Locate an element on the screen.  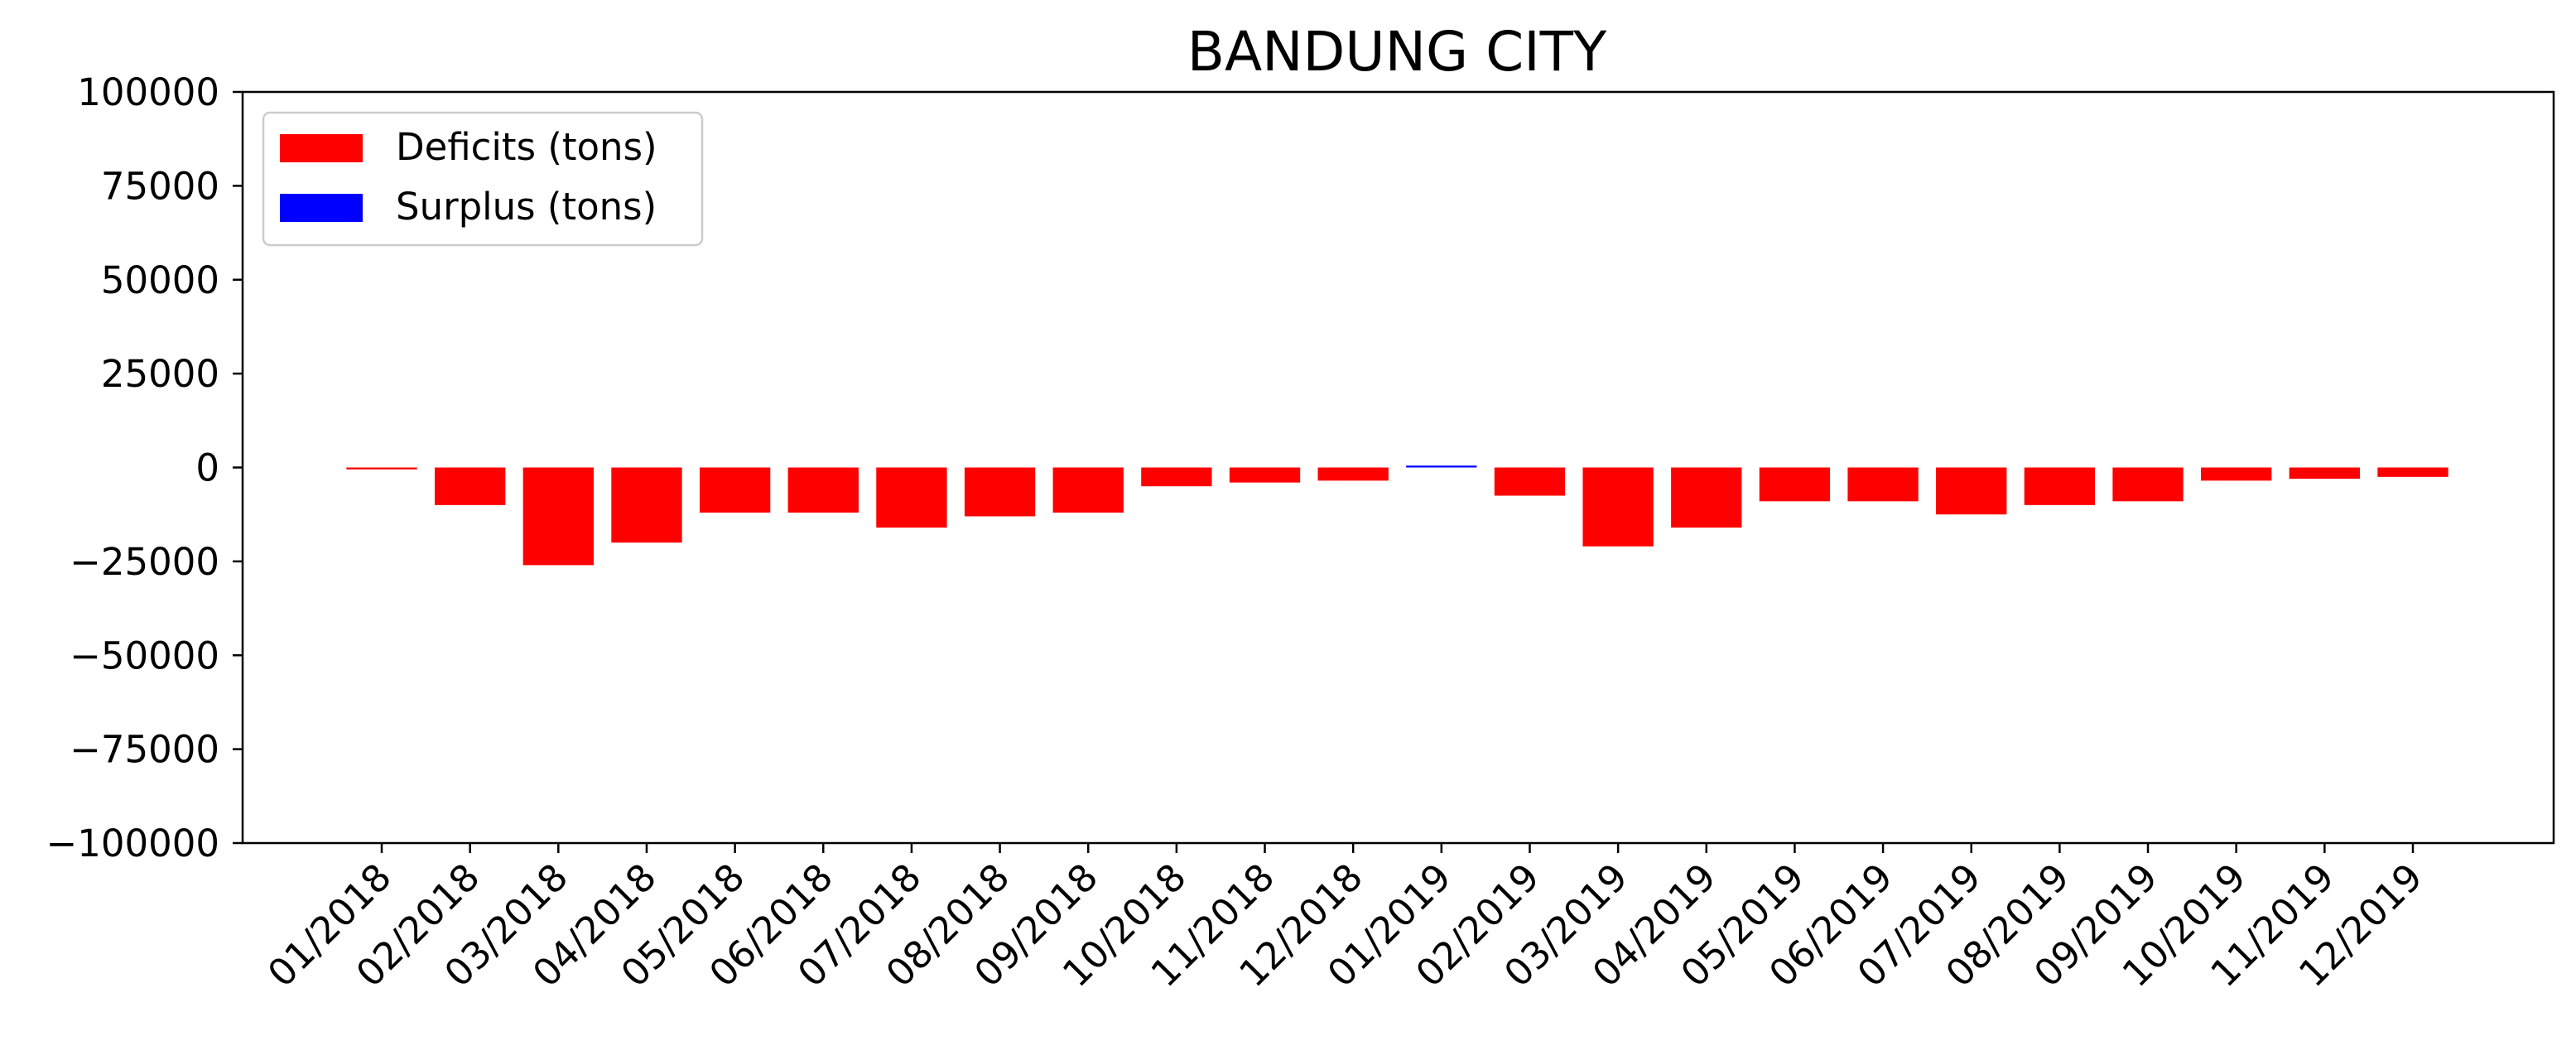
legend-swatch-deficits is located at coordinates (321, 148).